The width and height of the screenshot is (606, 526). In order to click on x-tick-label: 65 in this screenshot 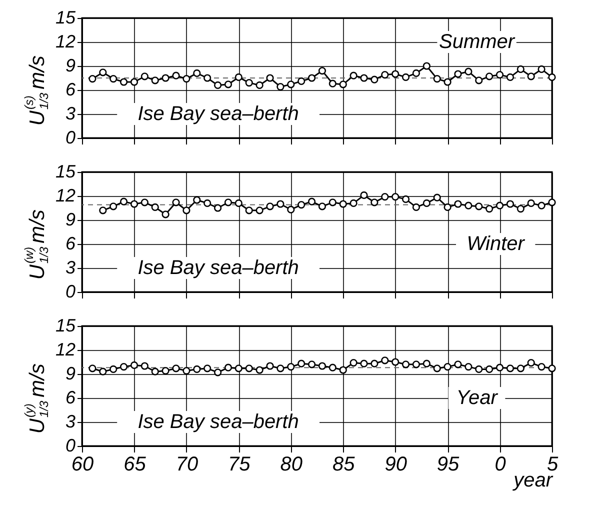, I will do `click(135, 465)`.